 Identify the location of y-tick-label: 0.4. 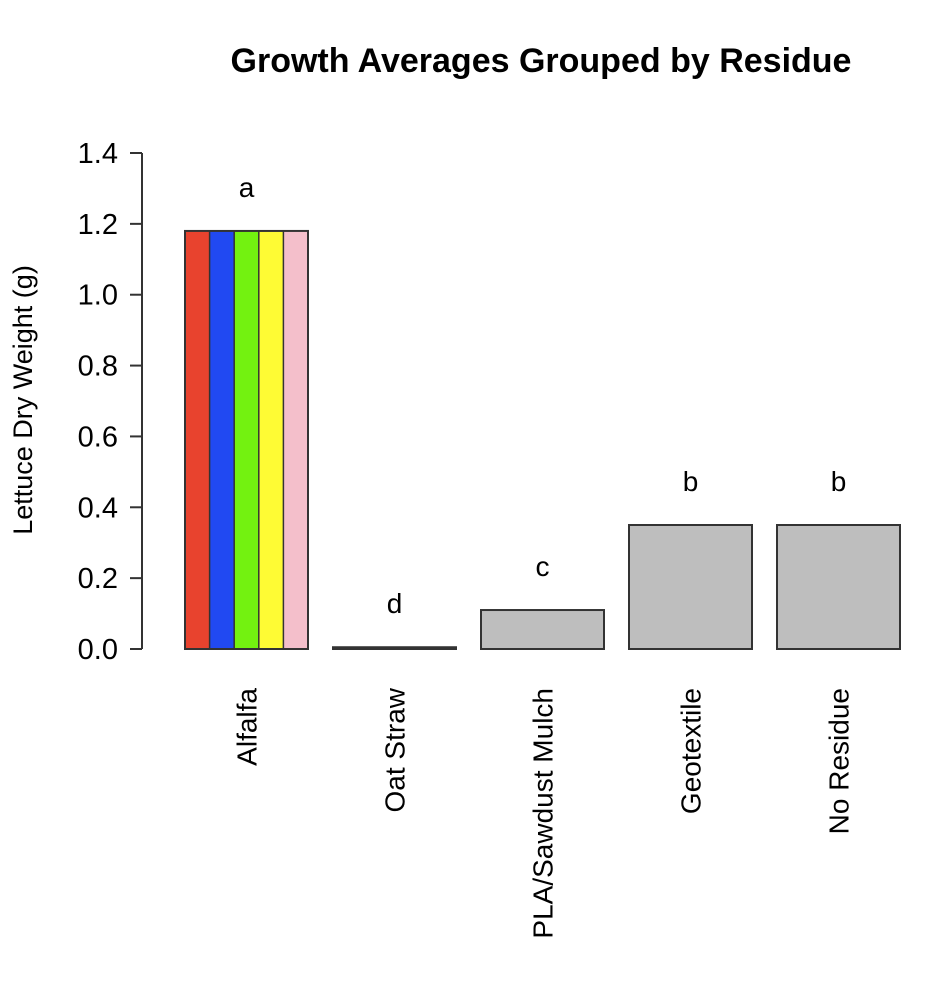
(98, 508).